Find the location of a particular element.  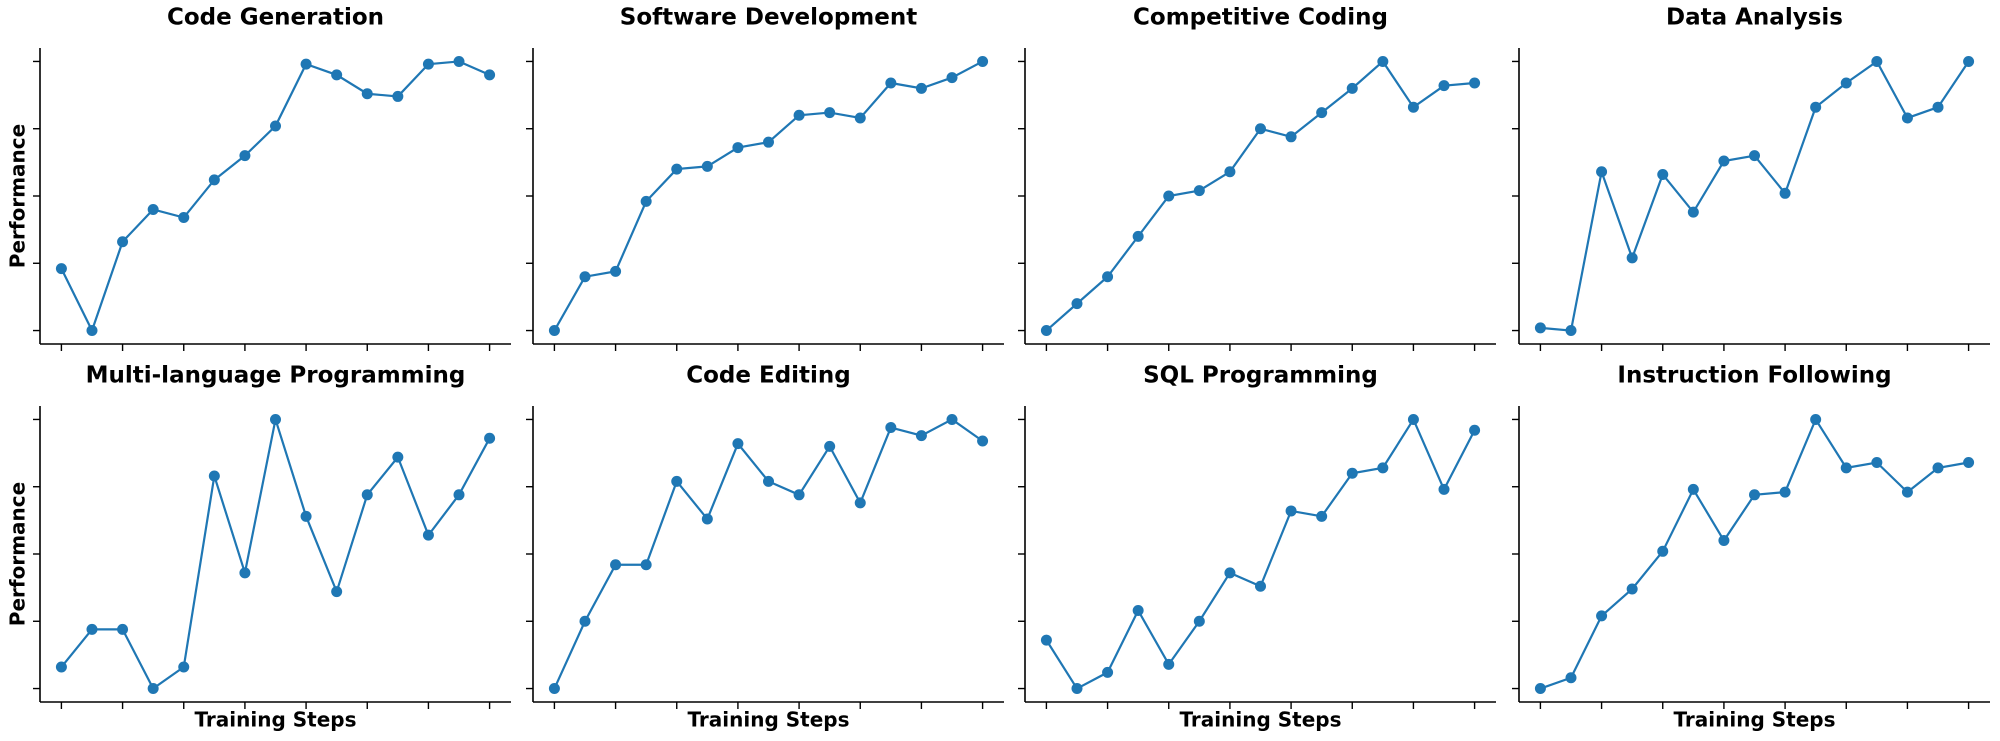

subplot-title: Data Analysis is located at coordinates (1754, 18).